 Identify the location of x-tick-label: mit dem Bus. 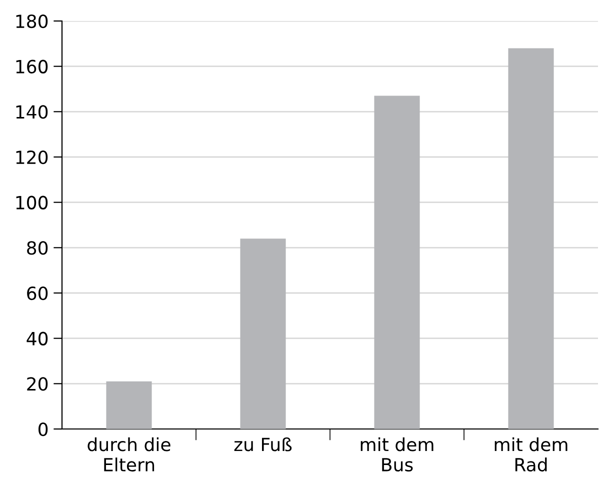
(397, 454).